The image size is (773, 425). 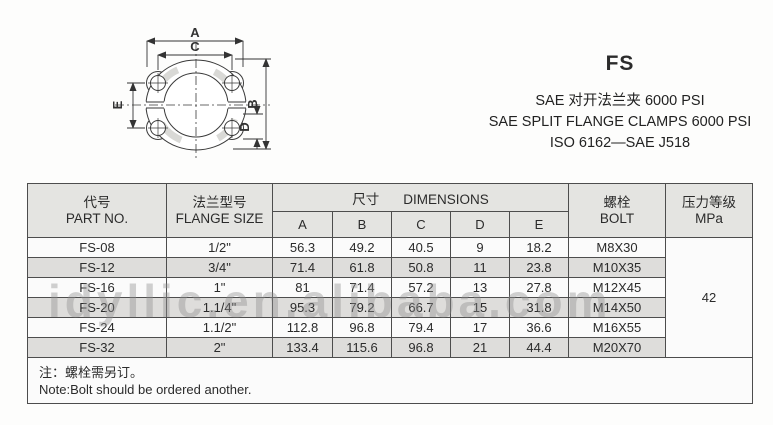 I want to click on table-row-fs-32: FS-32 2" 133.4 115.6 96.8 21 44.4 M20X70, so click(x=390, y=347).